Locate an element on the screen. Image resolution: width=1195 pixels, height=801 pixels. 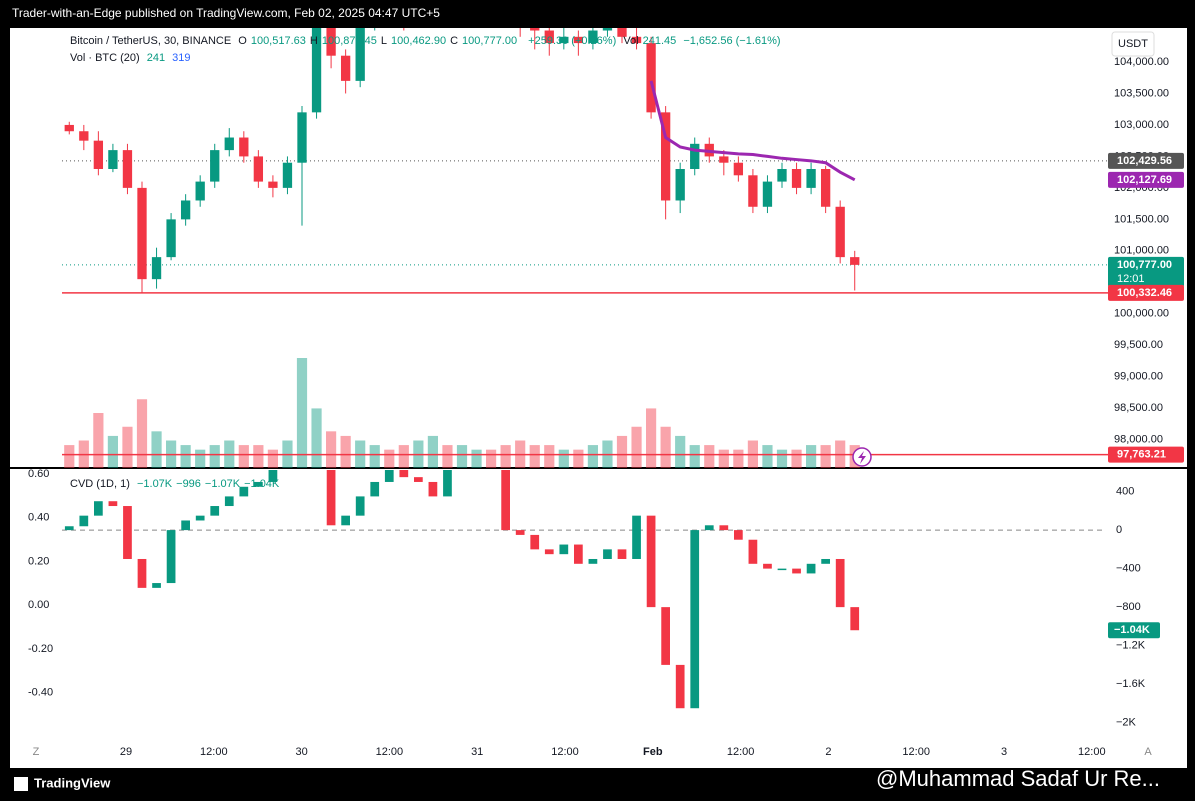
y2-tick-label: −1.2K is located at coordinates (1131, 646).